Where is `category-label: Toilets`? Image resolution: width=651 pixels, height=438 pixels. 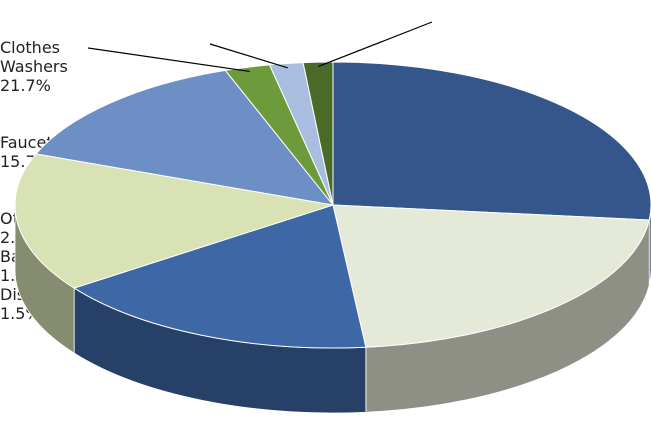 category-label: Toilets is located at coordinates (29, 9).